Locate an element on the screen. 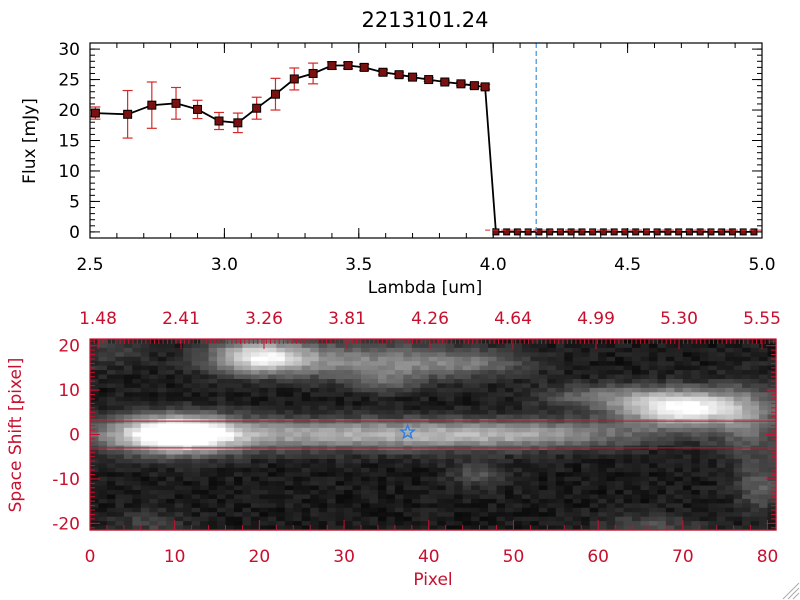 Image resolution: width=800 pixels, height=600 pixels. resize-grip-icon is located at coordinates (791, 591).